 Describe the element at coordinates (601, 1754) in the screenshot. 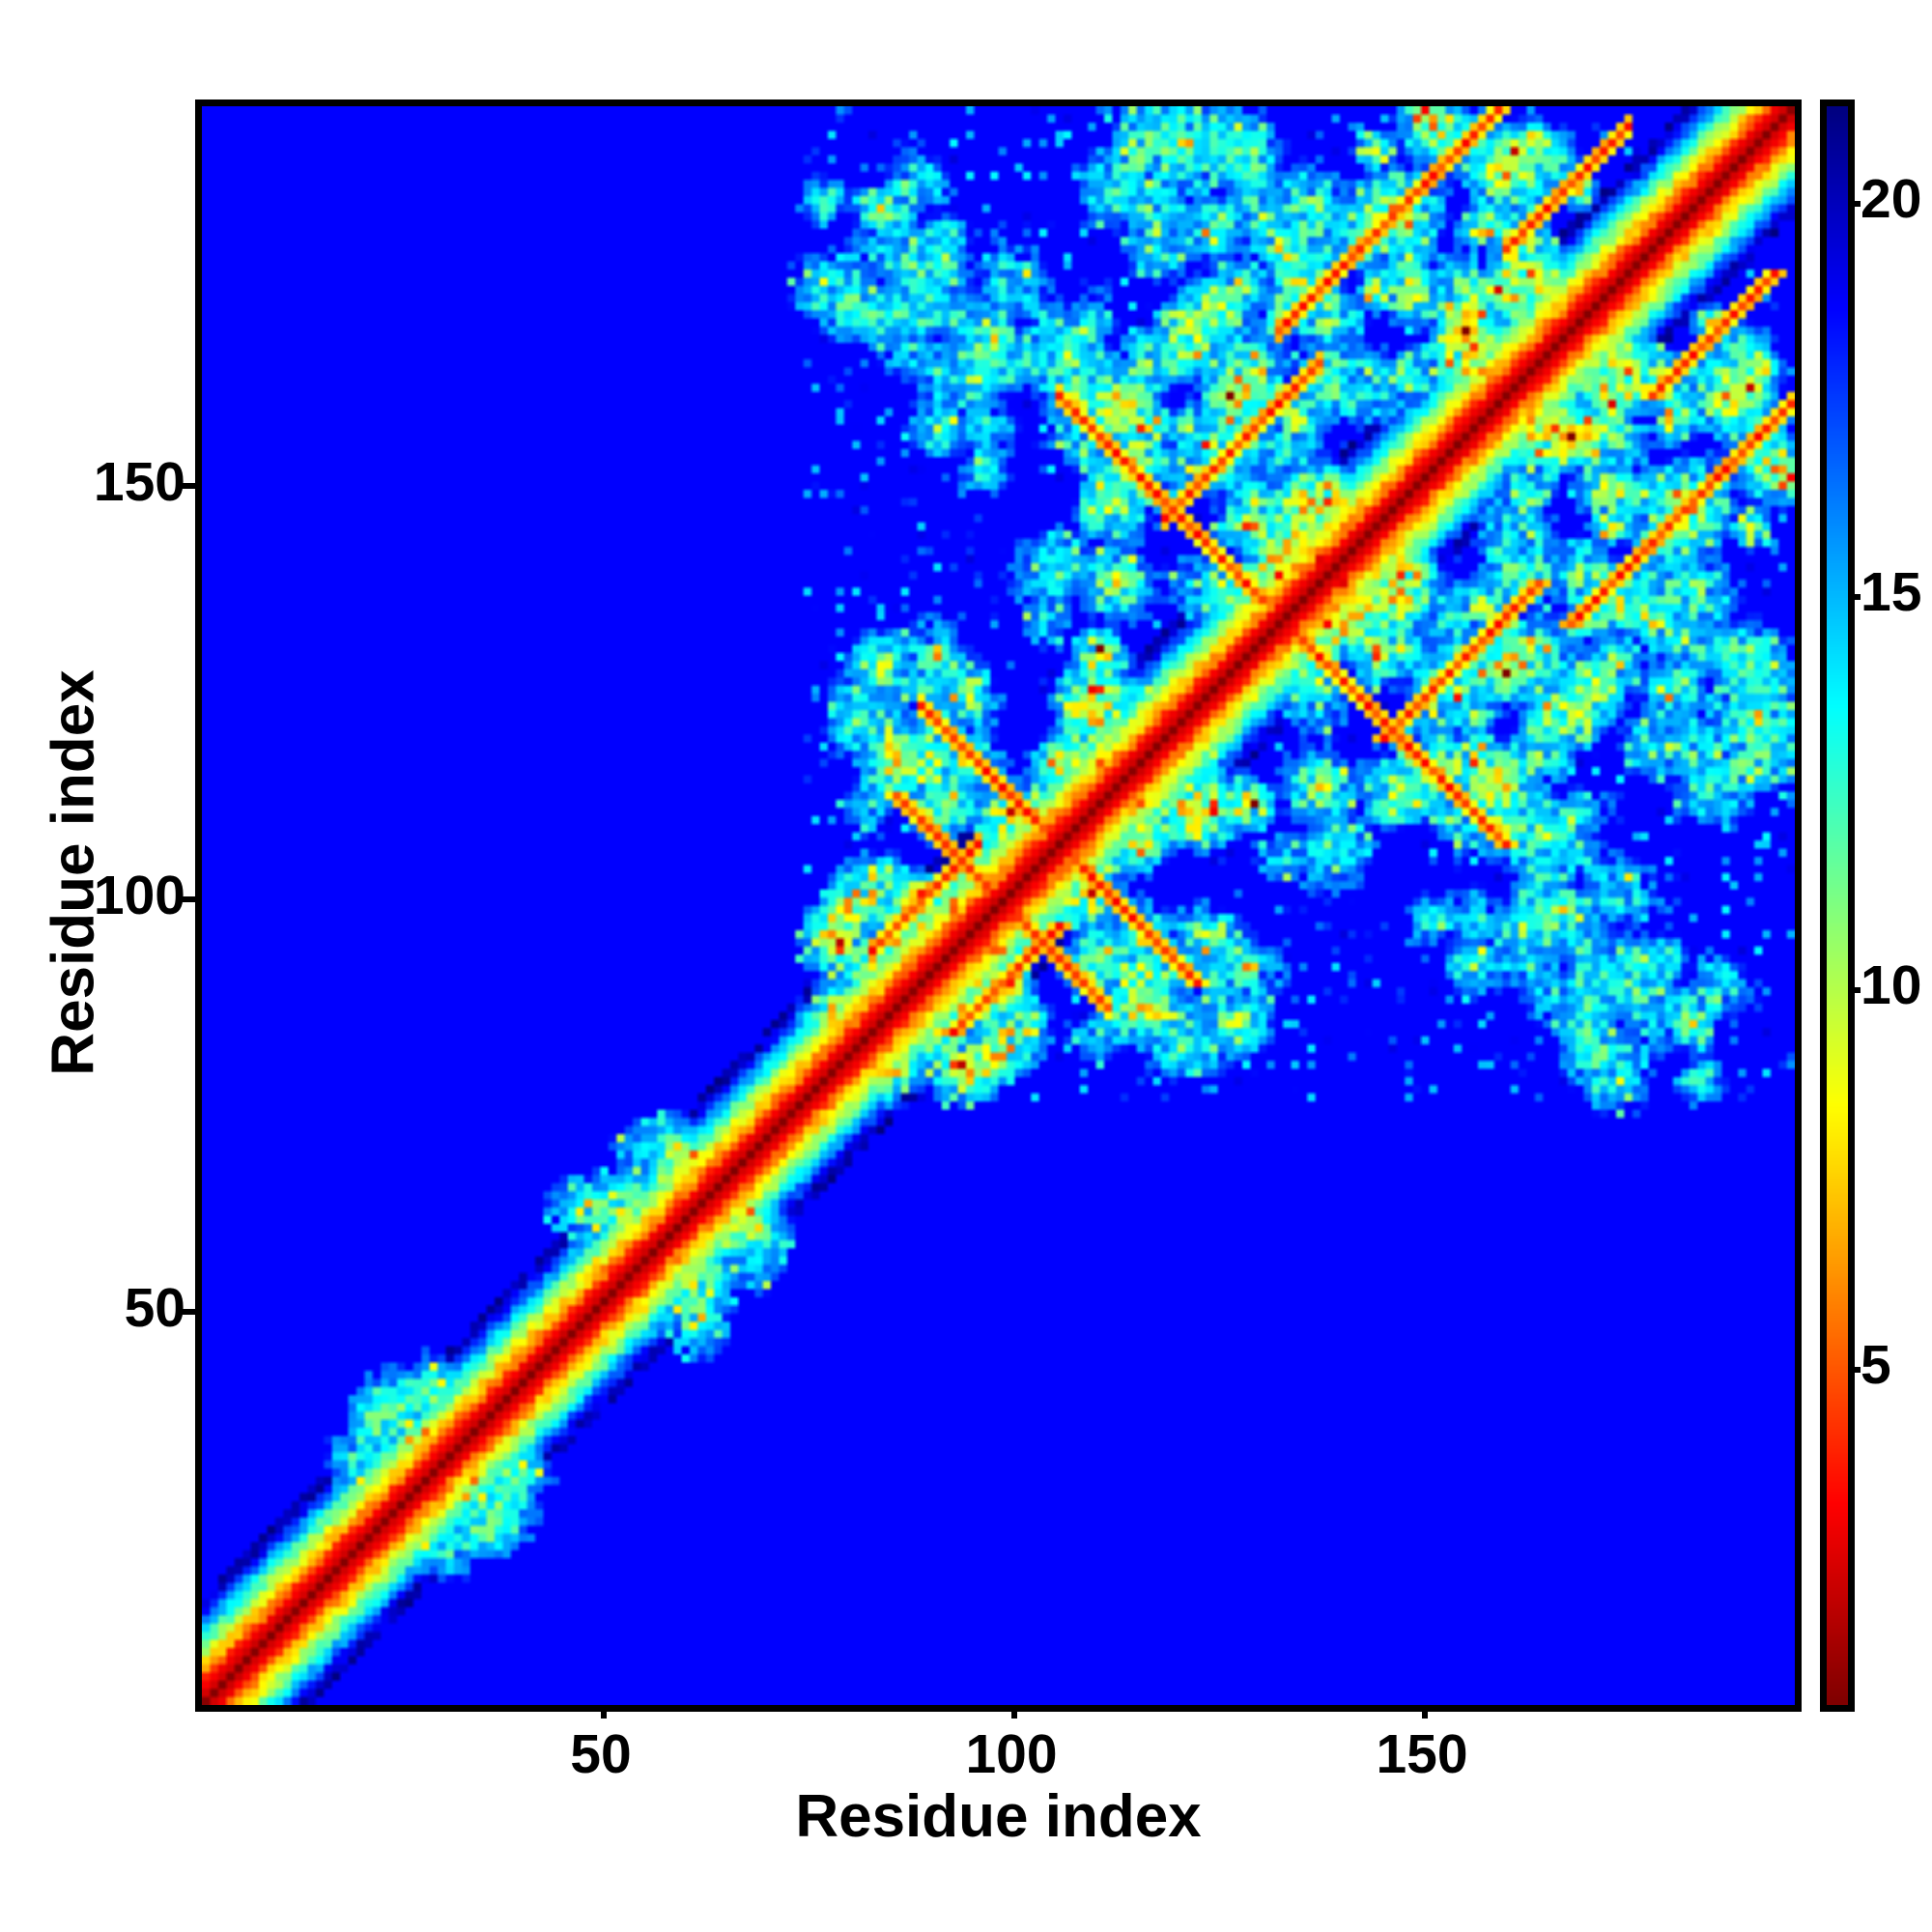

I see `x-tick-label-50: 50` at that location.